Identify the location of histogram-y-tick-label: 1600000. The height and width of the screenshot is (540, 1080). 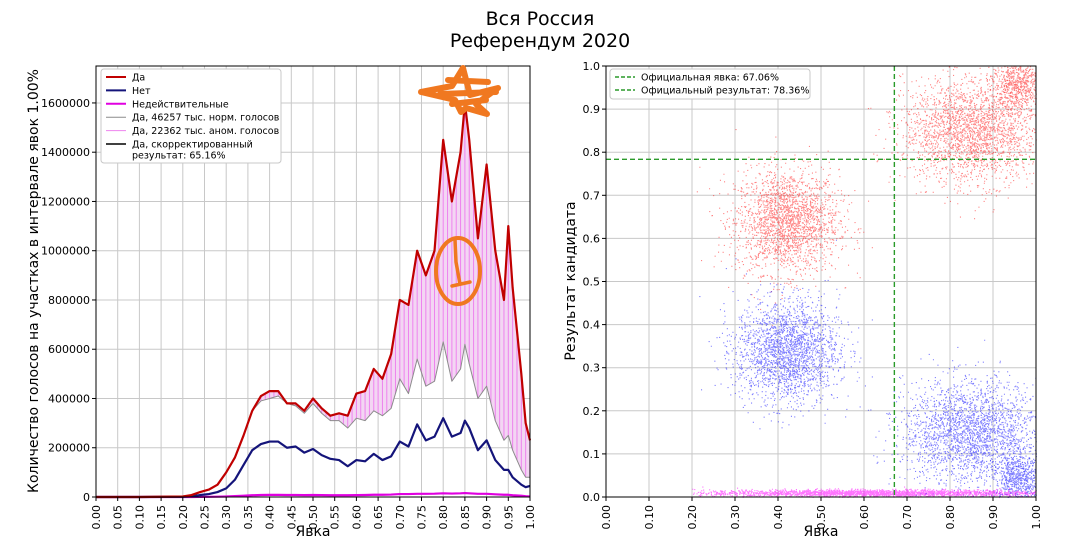
(65, 103).